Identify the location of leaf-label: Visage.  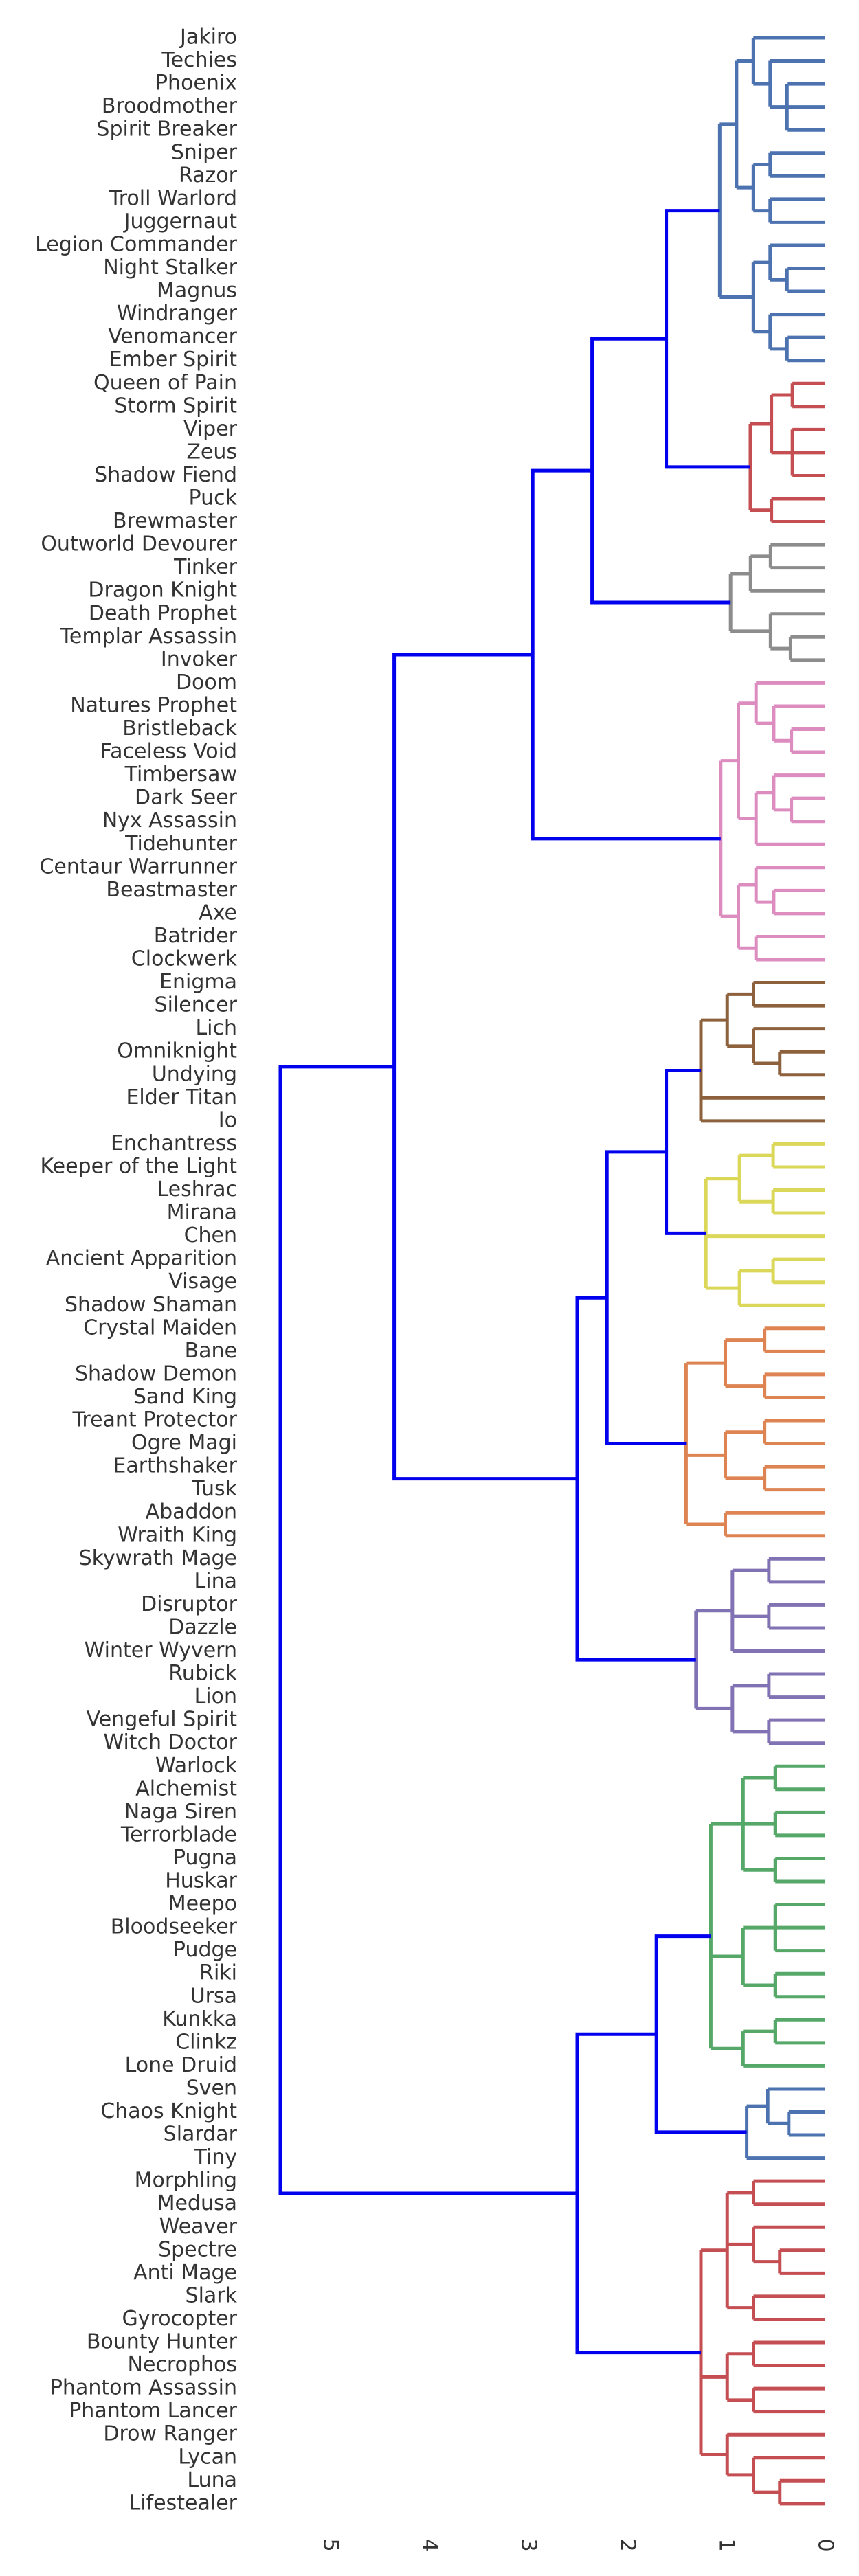
(202, 1281).